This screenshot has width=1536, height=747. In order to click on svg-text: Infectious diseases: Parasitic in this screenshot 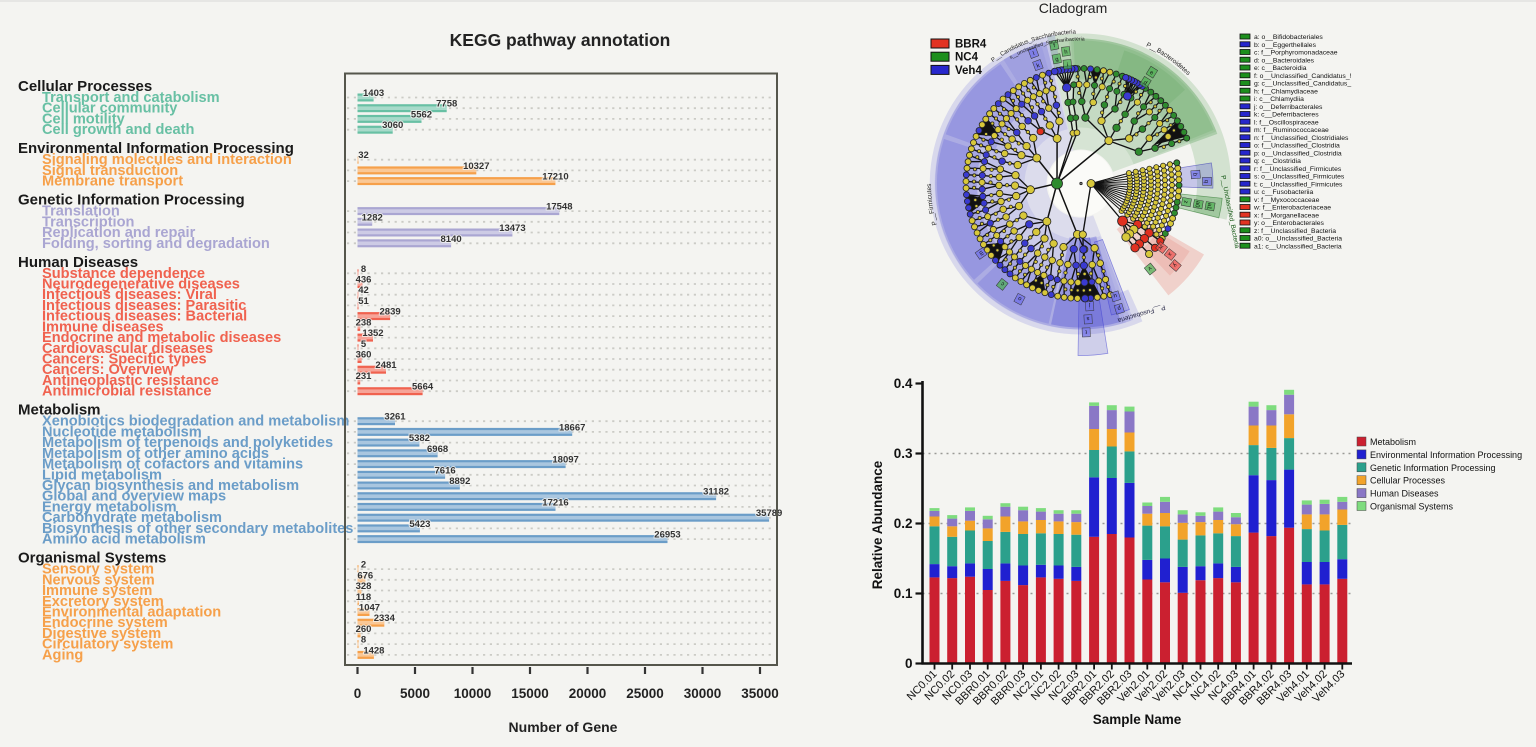, I will do `click(144, 306)`.